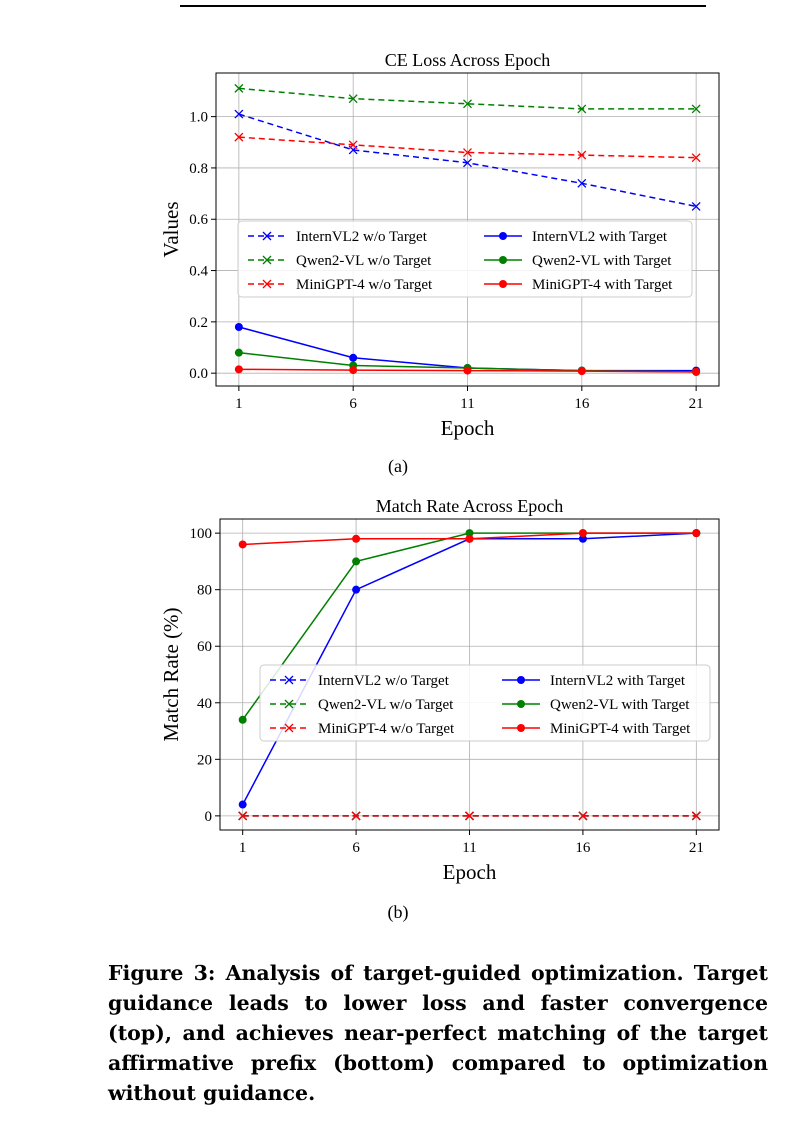 This screenshot has height=1130, width=796. I want to click on chart2-ytick-label-2: 40, so click(204, 704).